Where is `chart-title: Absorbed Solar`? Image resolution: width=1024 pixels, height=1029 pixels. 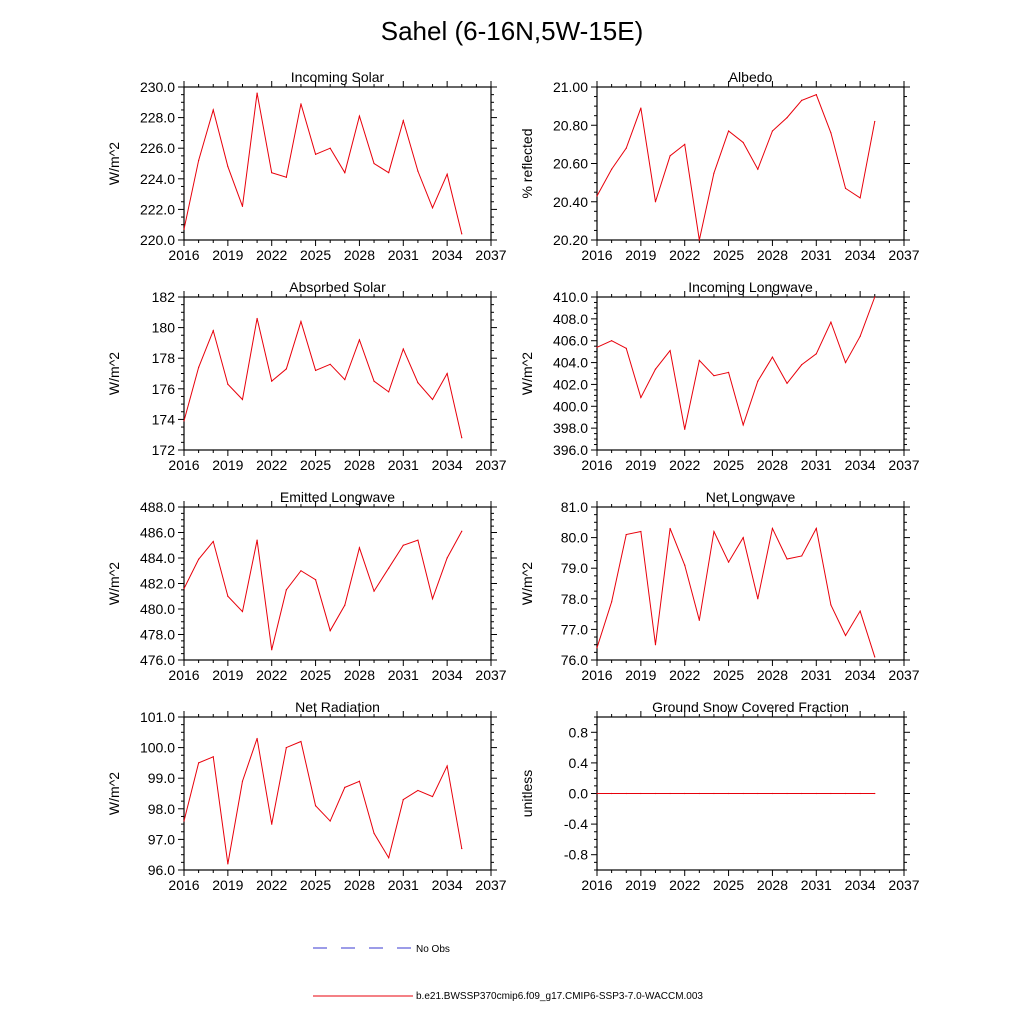 chart-title: Absorbed Solar is located at coordinates (337, 287).